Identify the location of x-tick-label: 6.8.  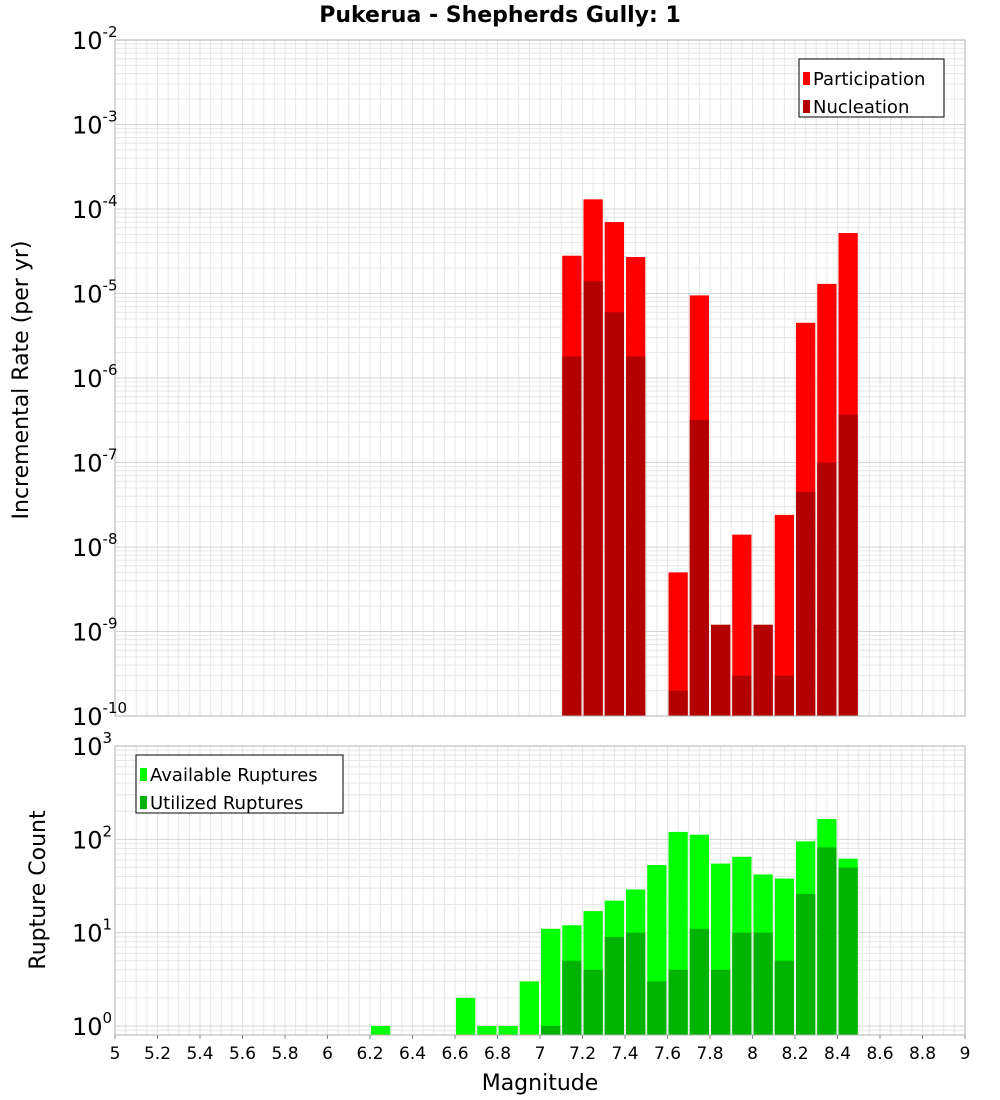
(497, 1054).